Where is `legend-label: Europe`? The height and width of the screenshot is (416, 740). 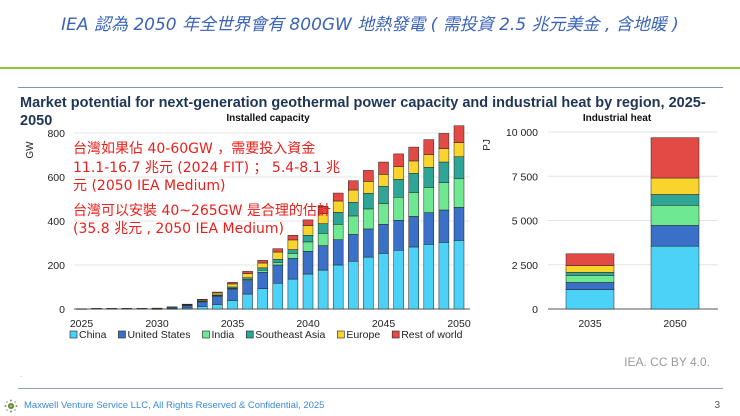 legend-label: Europe is located at coordinates (363, 335).